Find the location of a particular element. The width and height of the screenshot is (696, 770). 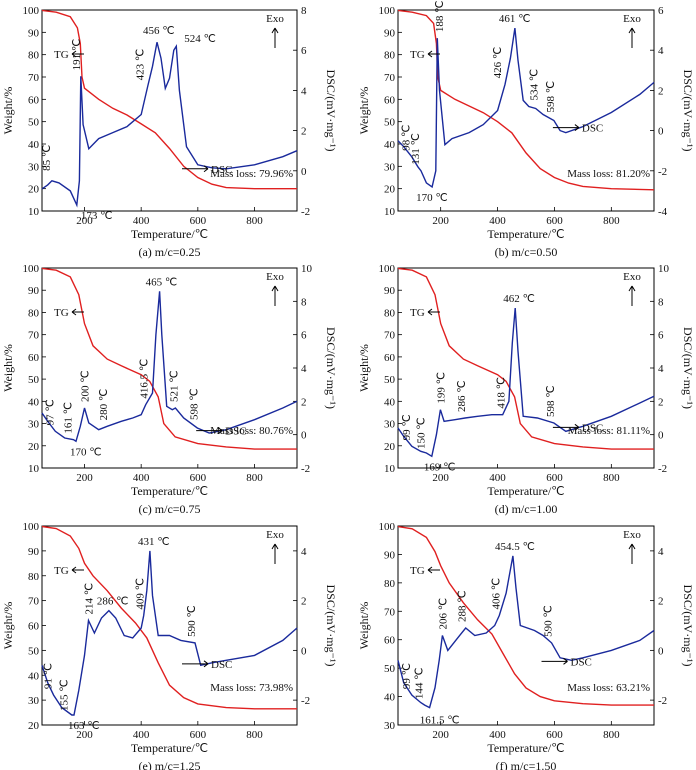

peak-label: 188 ℃ is located at coordinates (440, 17).